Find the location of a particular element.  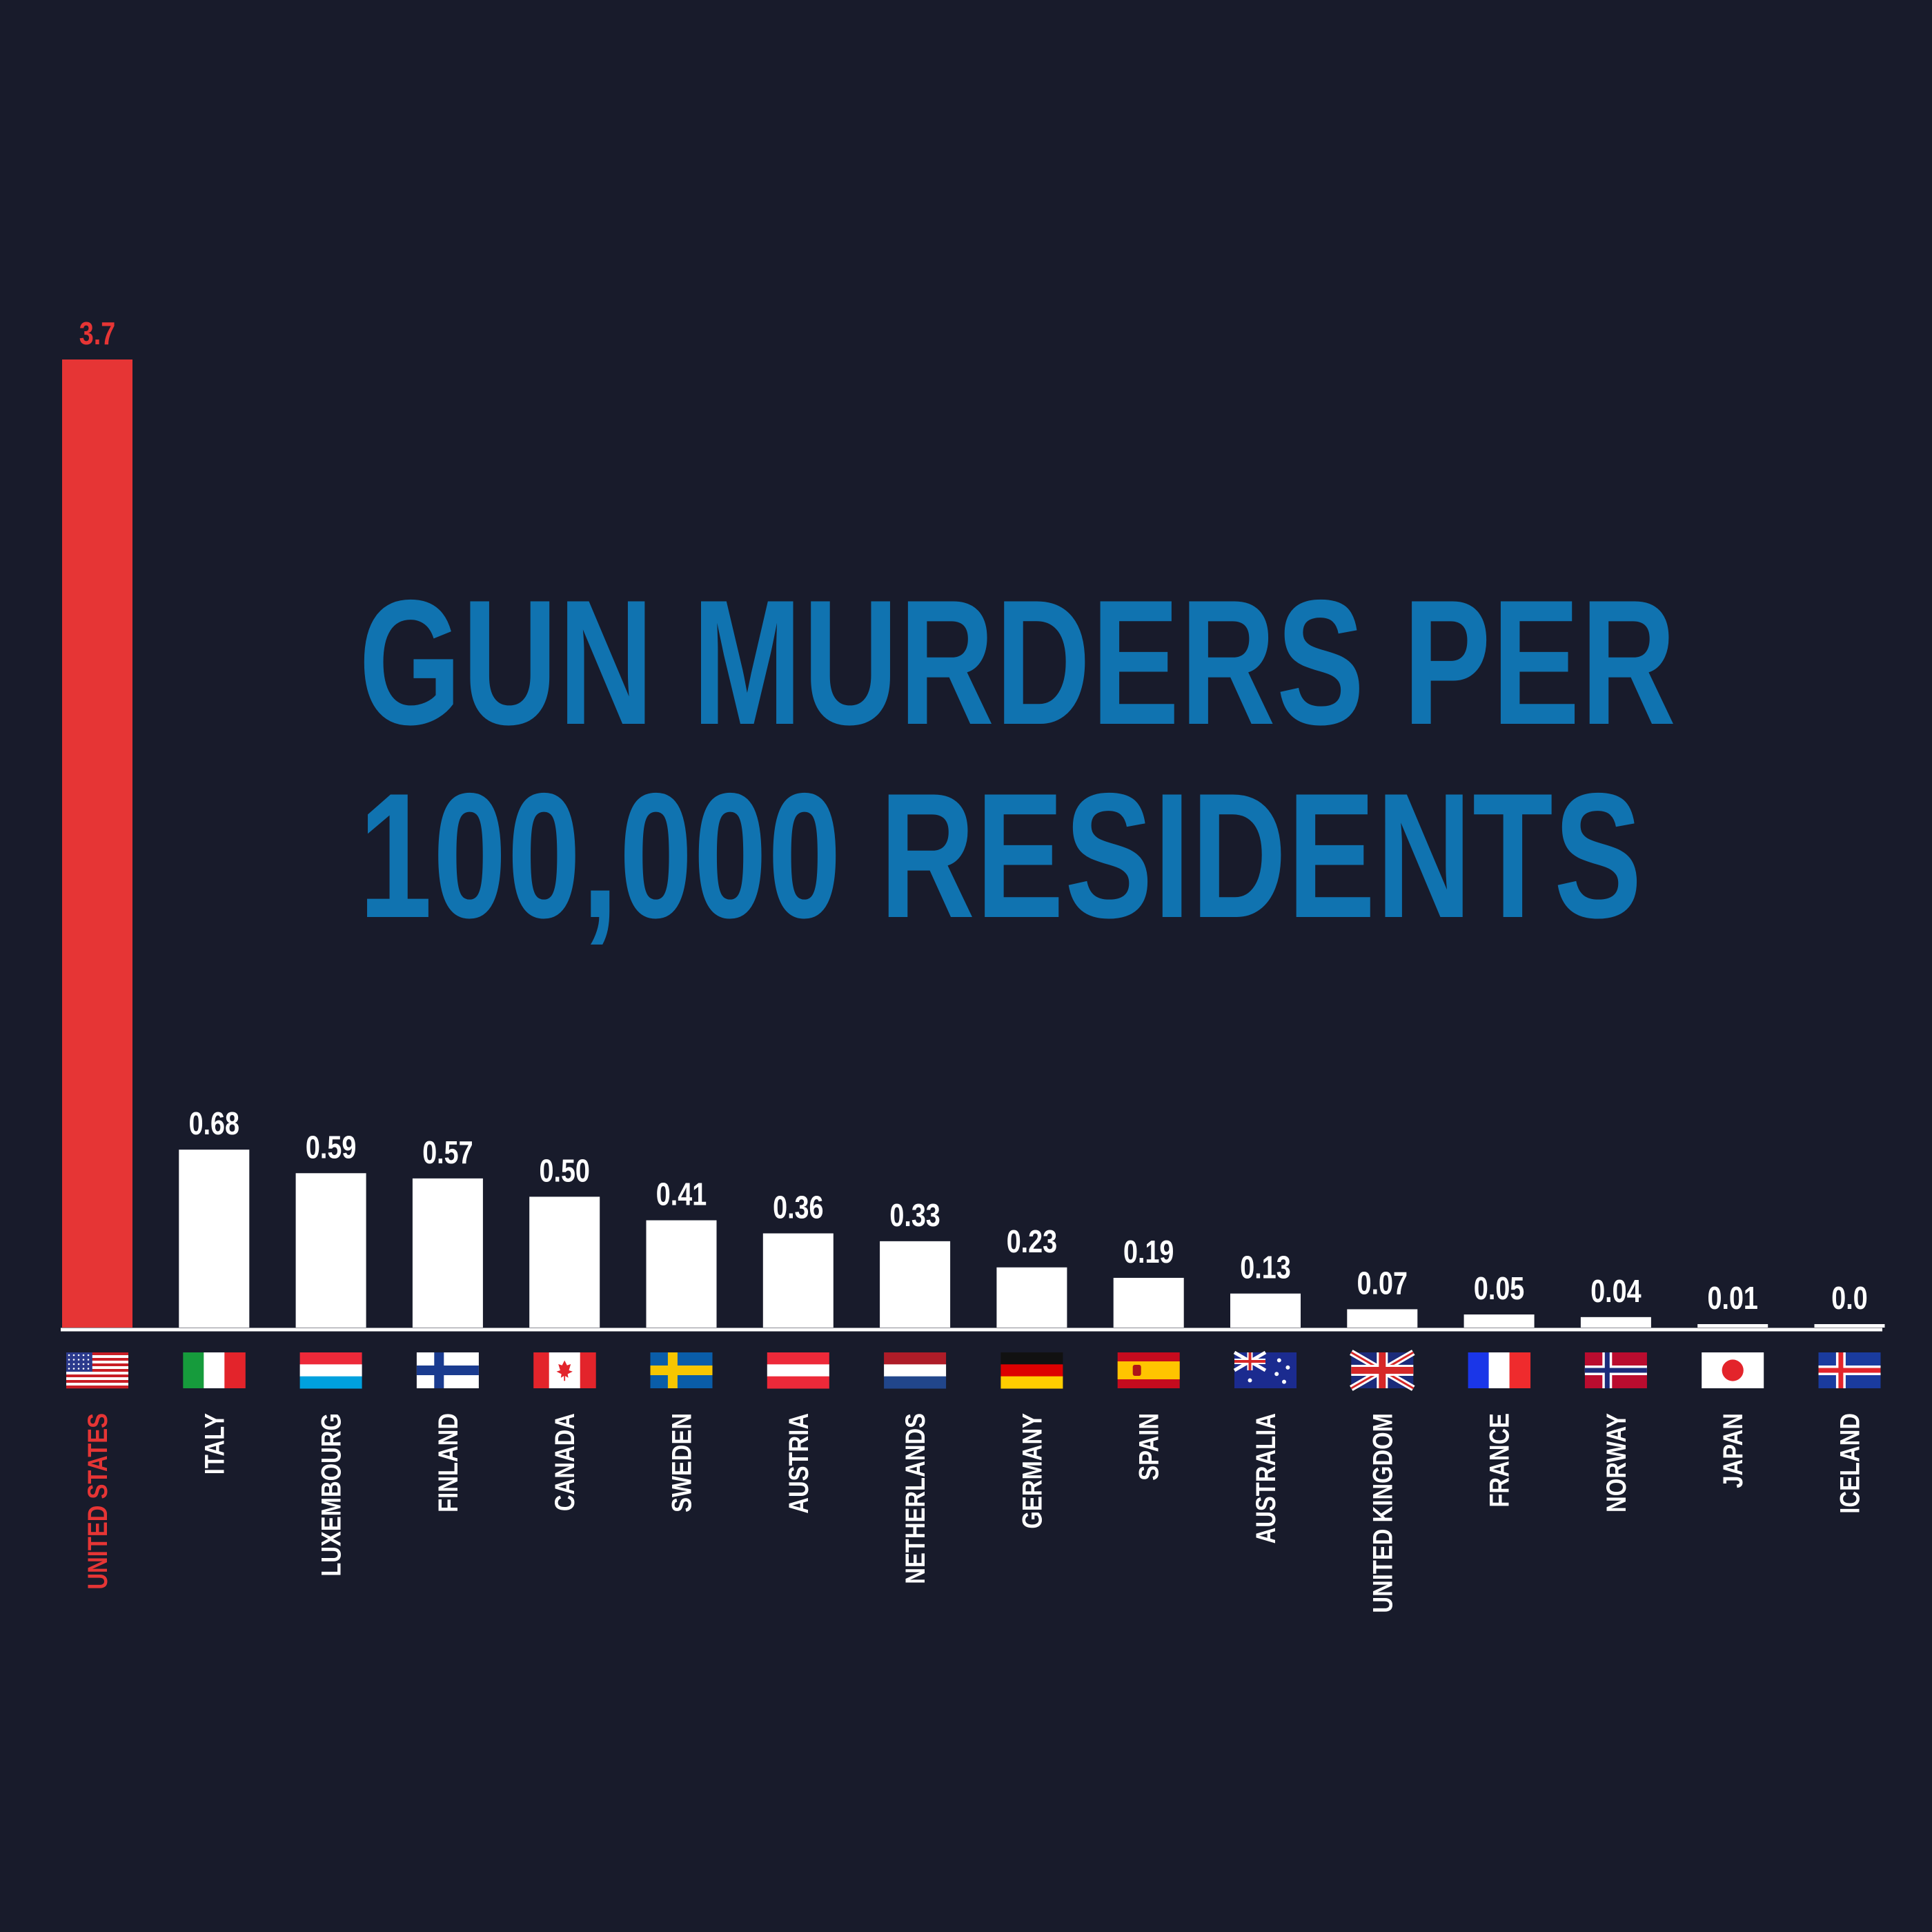

category-label: ICELAND is located at coordinates (1849, 1463).